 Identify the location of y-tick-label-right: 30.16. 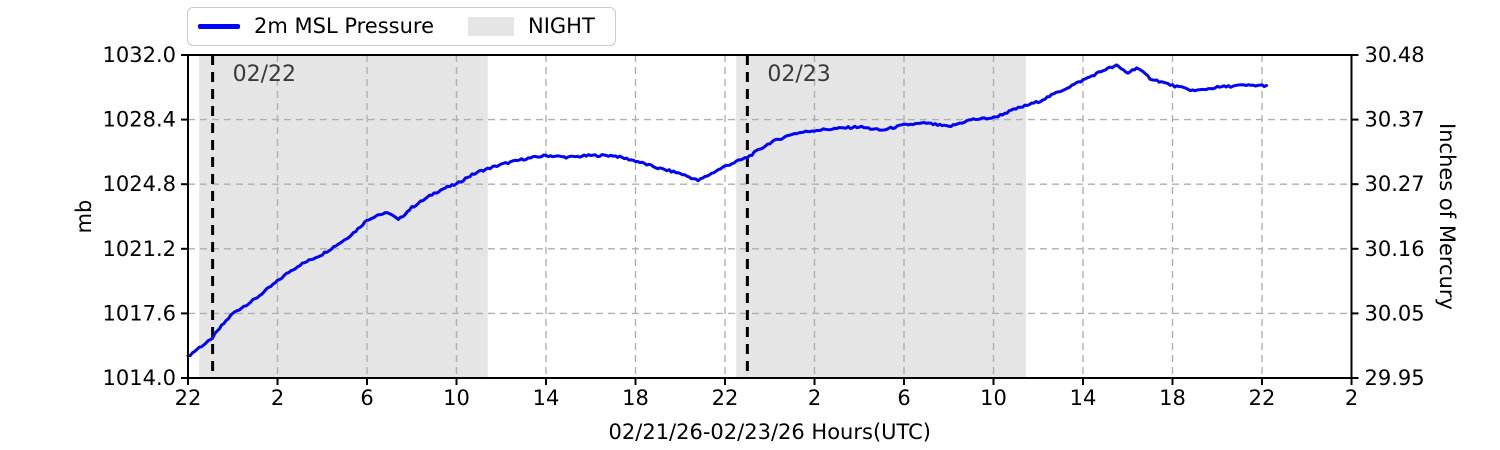
(1395, 249).